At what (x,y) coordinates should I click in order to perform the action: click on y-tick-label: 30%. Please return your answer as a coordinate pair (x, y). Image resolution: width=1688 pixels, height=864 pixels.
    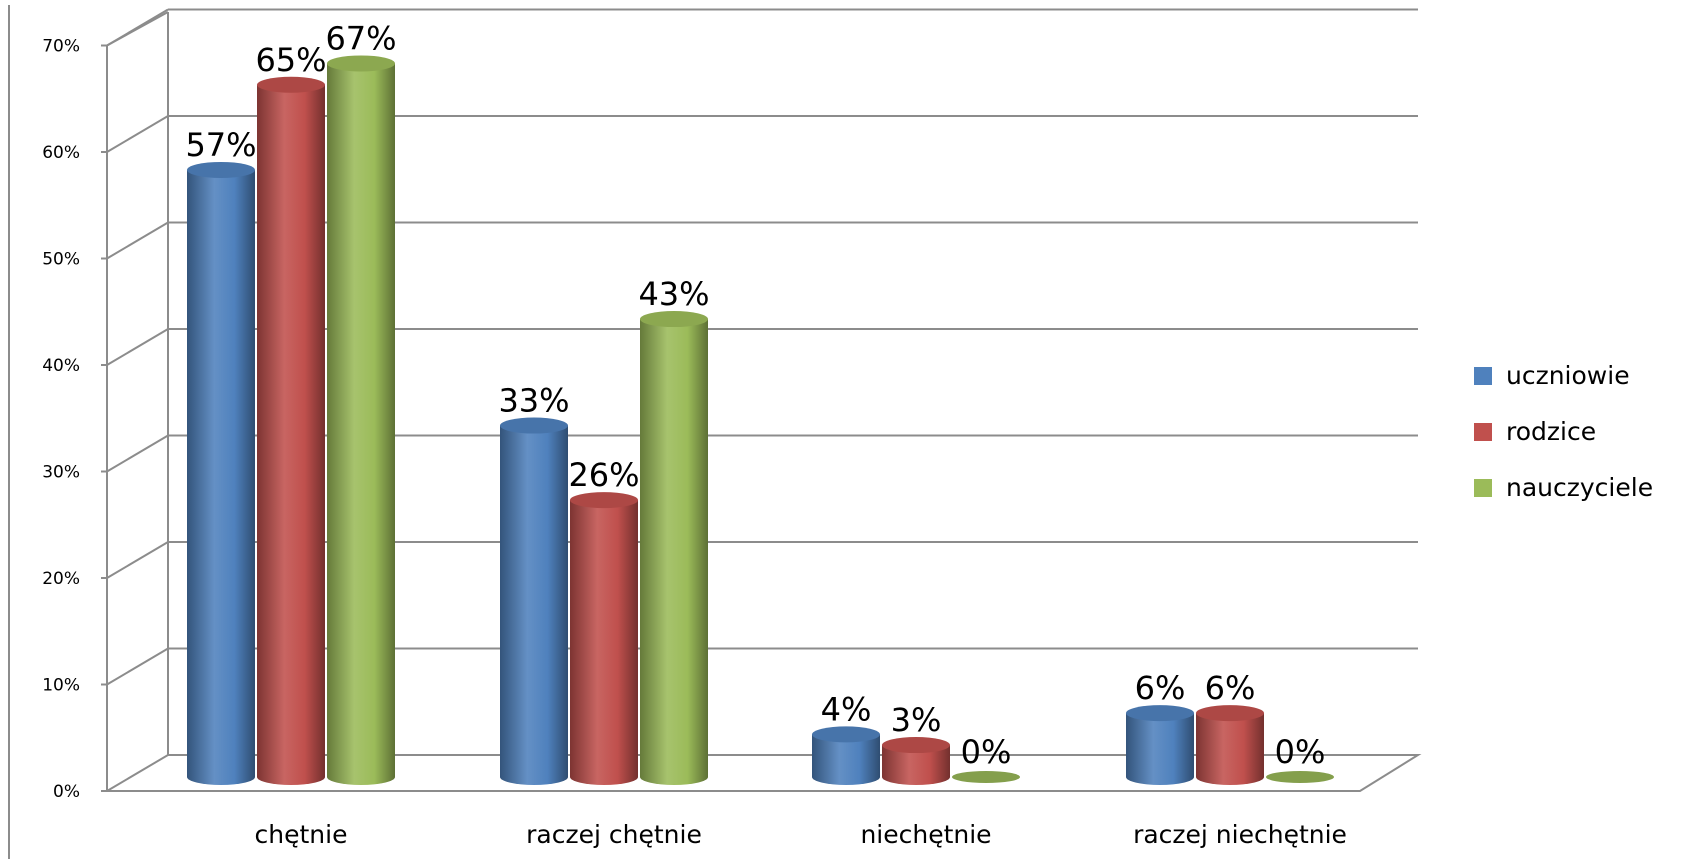
    Looking at the image, I should click on (61, 473).